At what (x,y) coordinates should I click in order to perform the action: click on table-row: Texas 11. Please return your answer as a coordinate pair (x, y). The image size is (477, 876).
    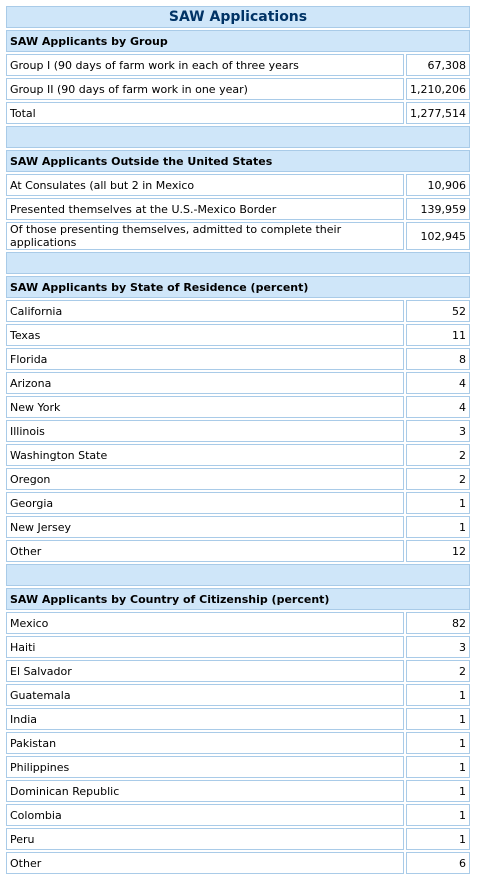
    Looking at the image, I should click on (238, 335).